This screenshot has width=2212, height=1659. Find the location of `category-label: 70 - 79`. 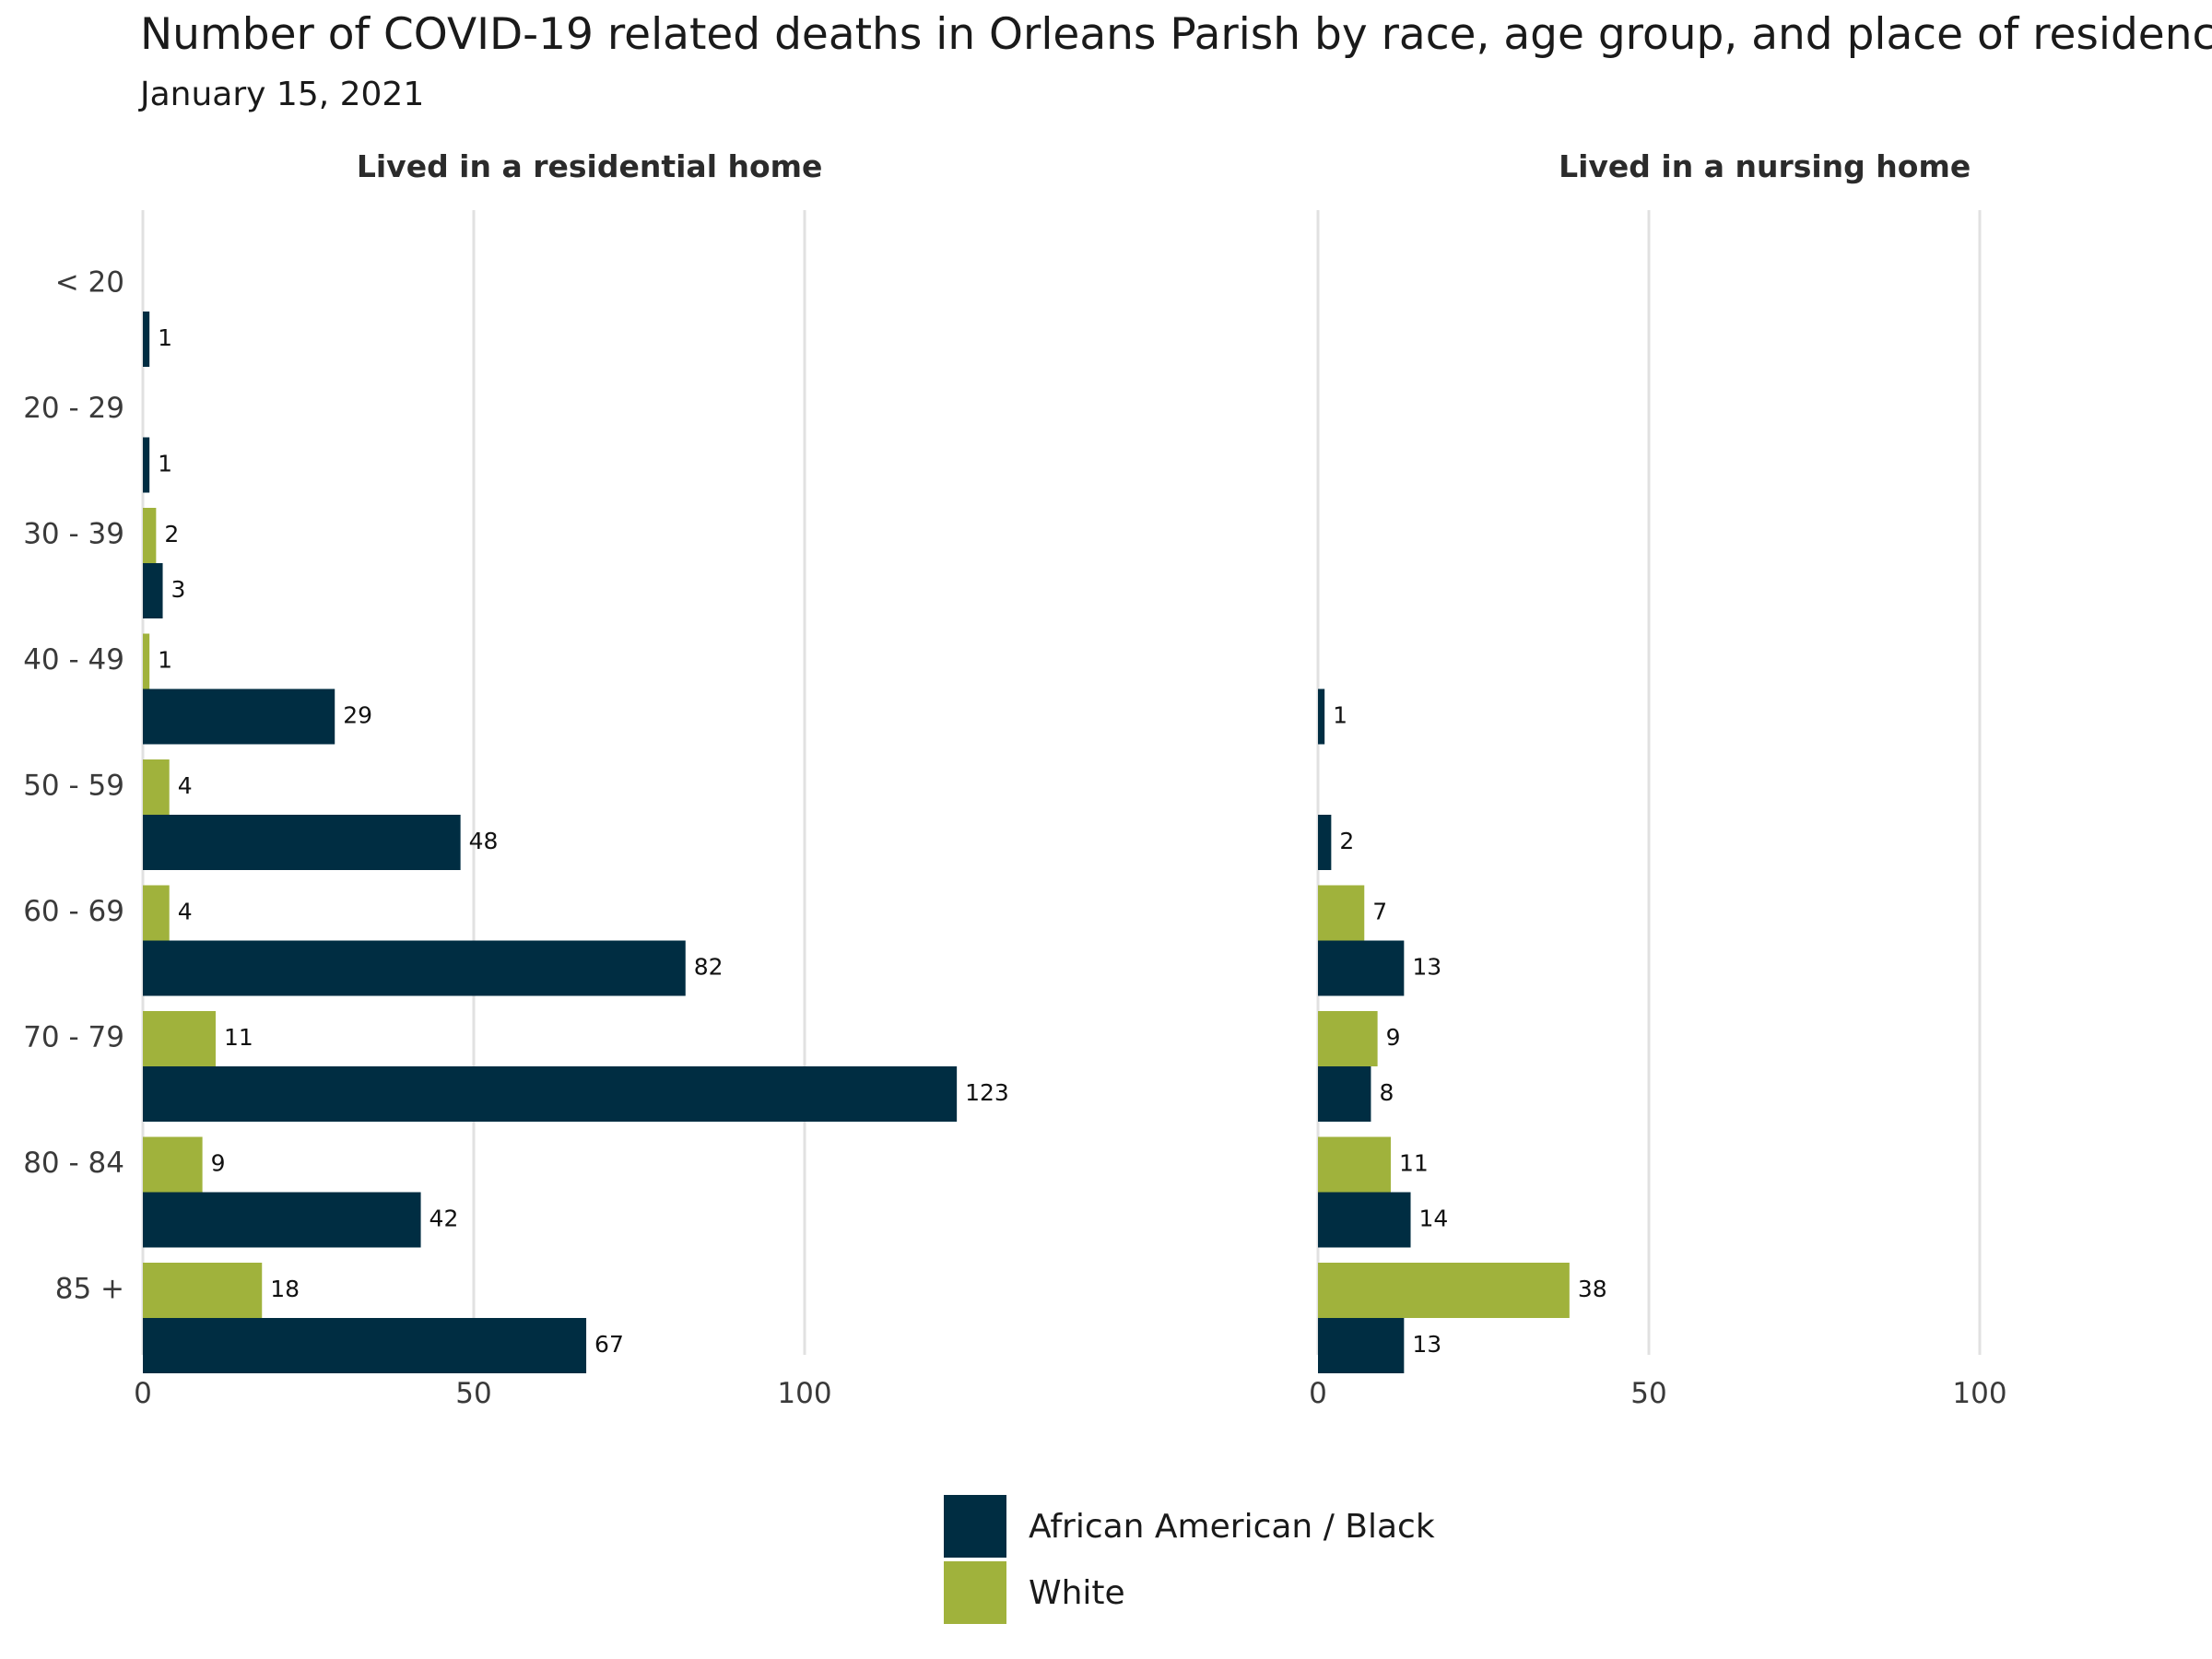

category-label: 70 - 79 is located at coordinates (73, 1037).